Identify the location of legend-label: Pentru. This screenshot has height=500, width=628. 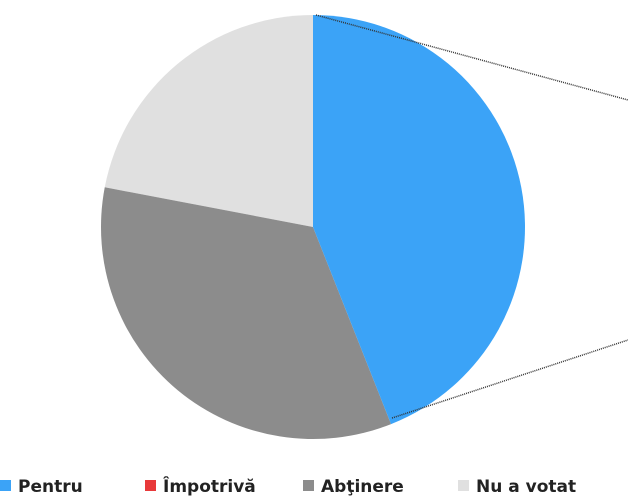
(50, 487).